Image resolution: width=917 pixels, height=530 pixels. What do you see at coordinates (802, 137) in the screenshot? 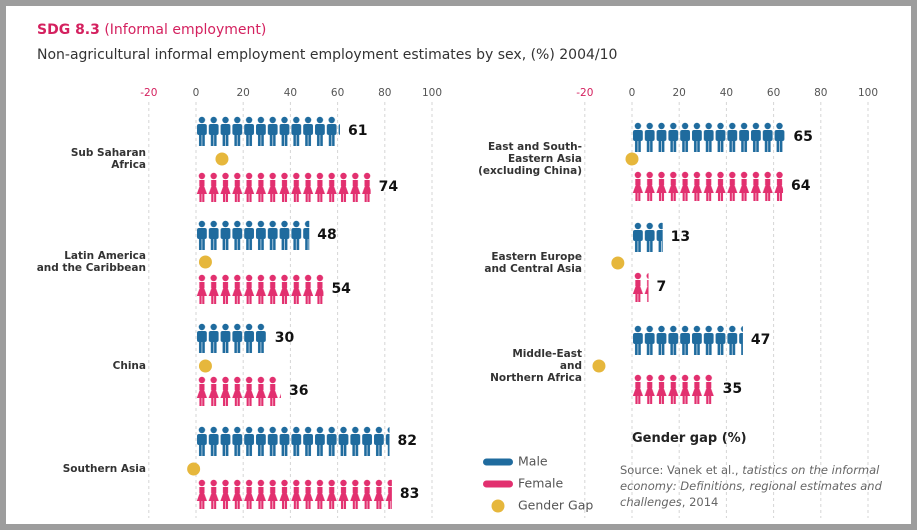
I see `value-label: 65` at bounding box center [802, 137].